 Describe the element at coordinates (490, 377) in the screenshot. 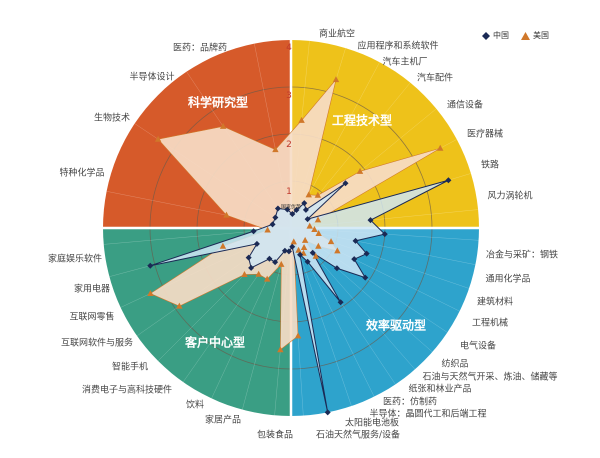

I see `category-label: 石油与天然气开采、炼油、储藏等` at that location.